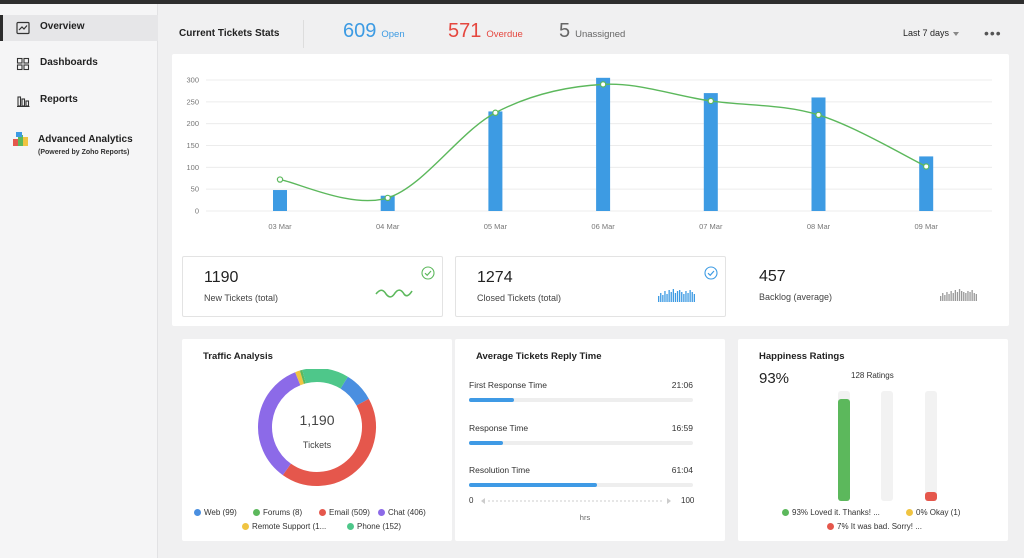  I want to click on open-stat: 609 Open, so click(374, 31).